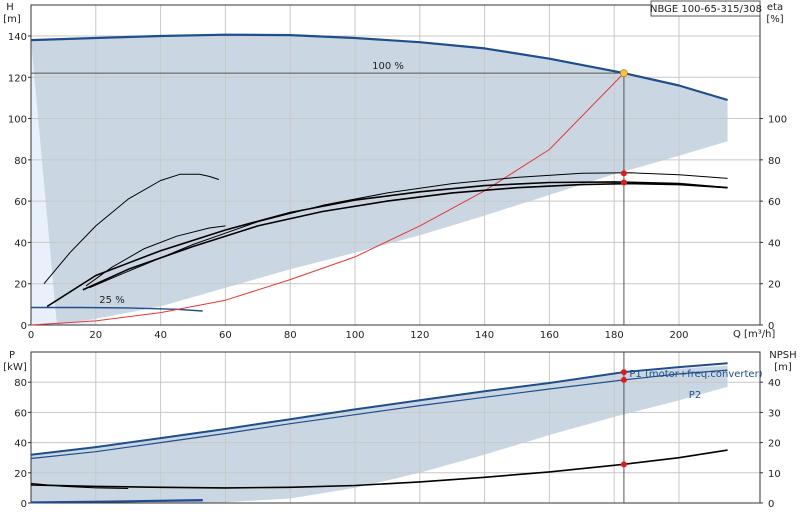  What do you see at coordinates (10, 7) in the screenshot?
I see `top-y-left-label-top: H` at bounding box center [10, 7].